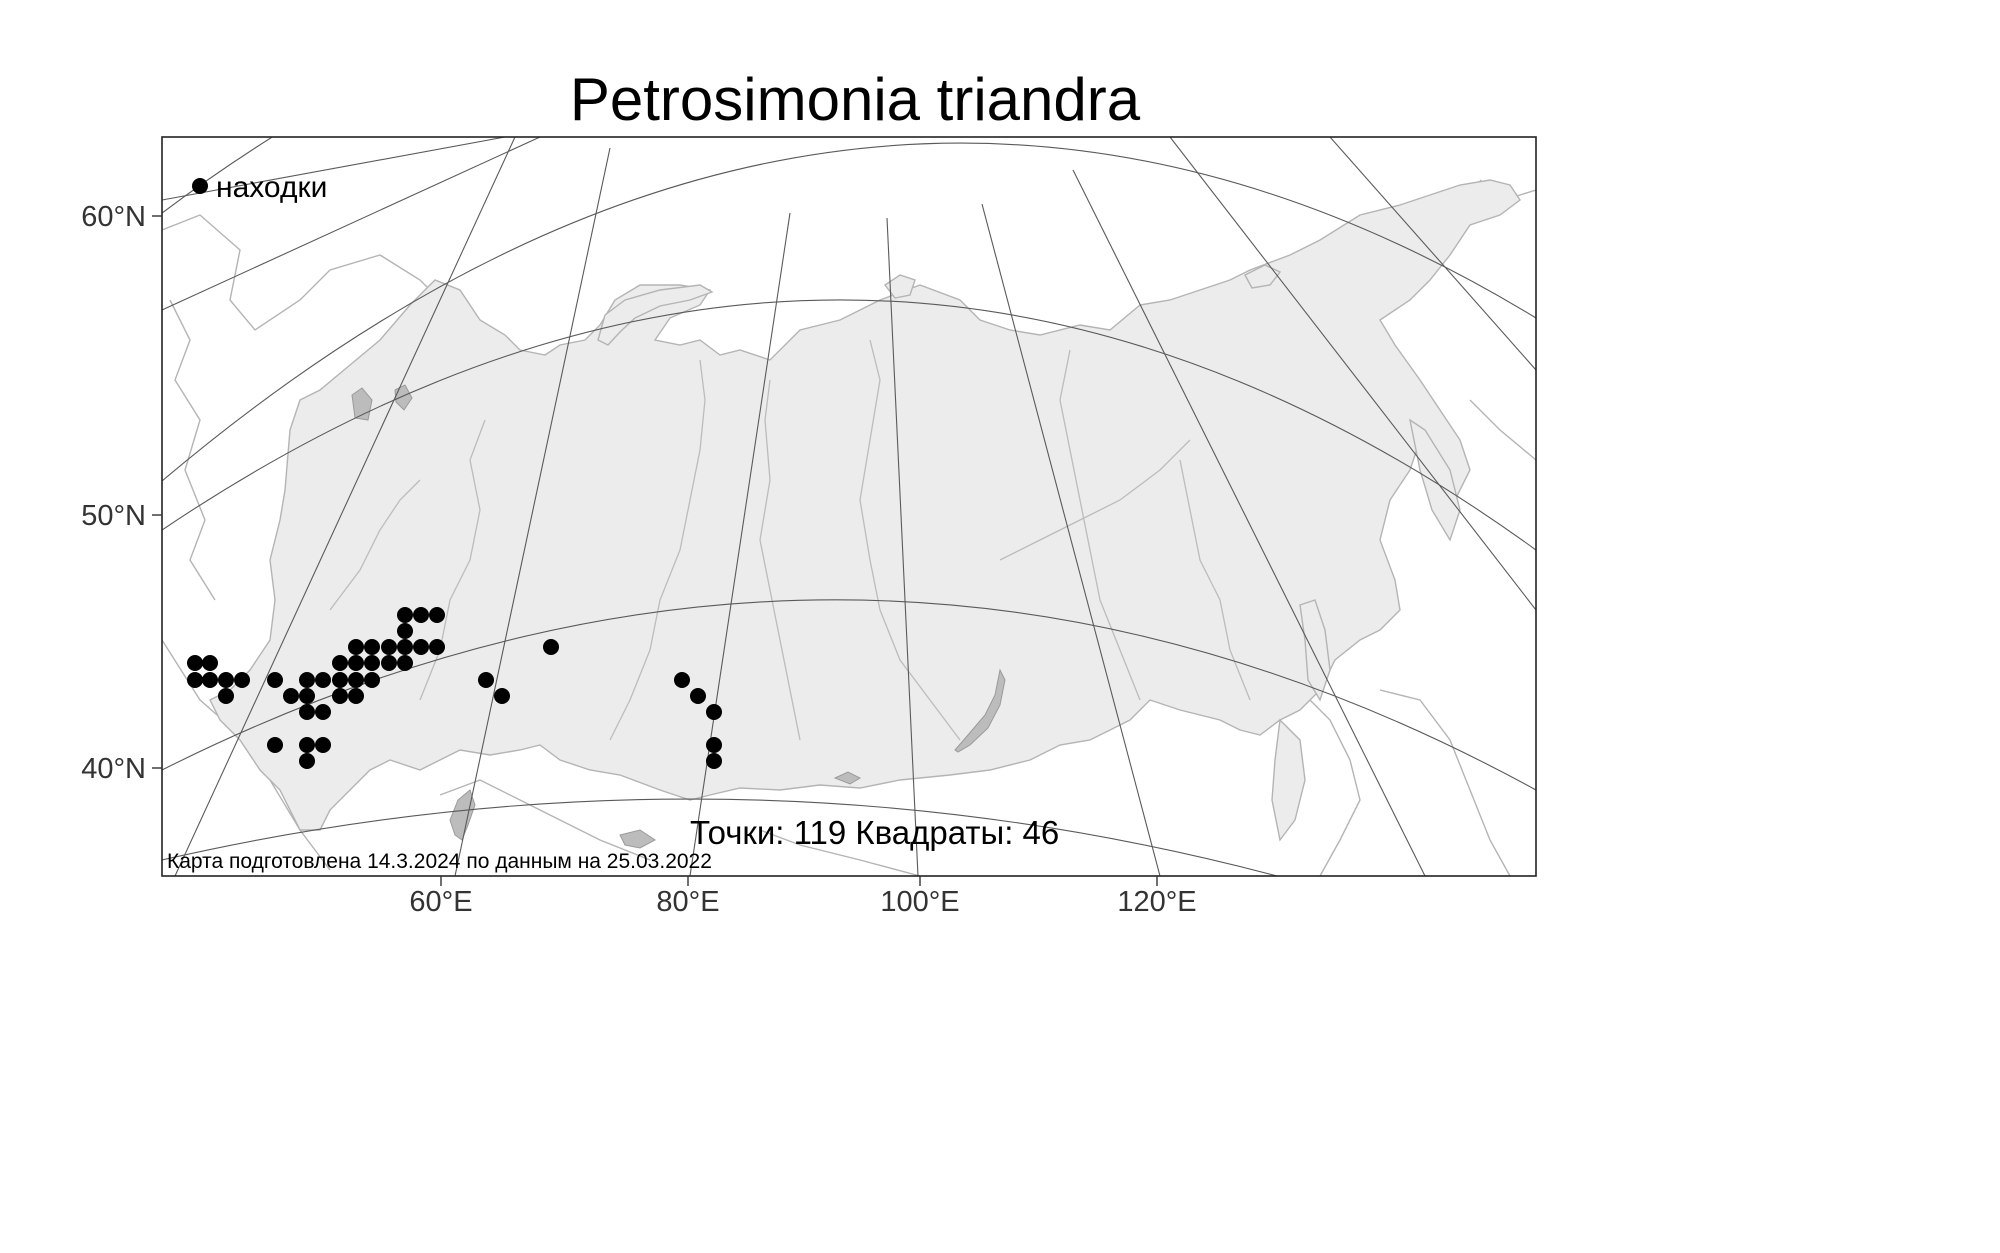 The height and width of the screenshot is (1253, 2000). Describe the element at coordinates (655, 315) in the screenshot. I see `novaya-zemlya` at that location.